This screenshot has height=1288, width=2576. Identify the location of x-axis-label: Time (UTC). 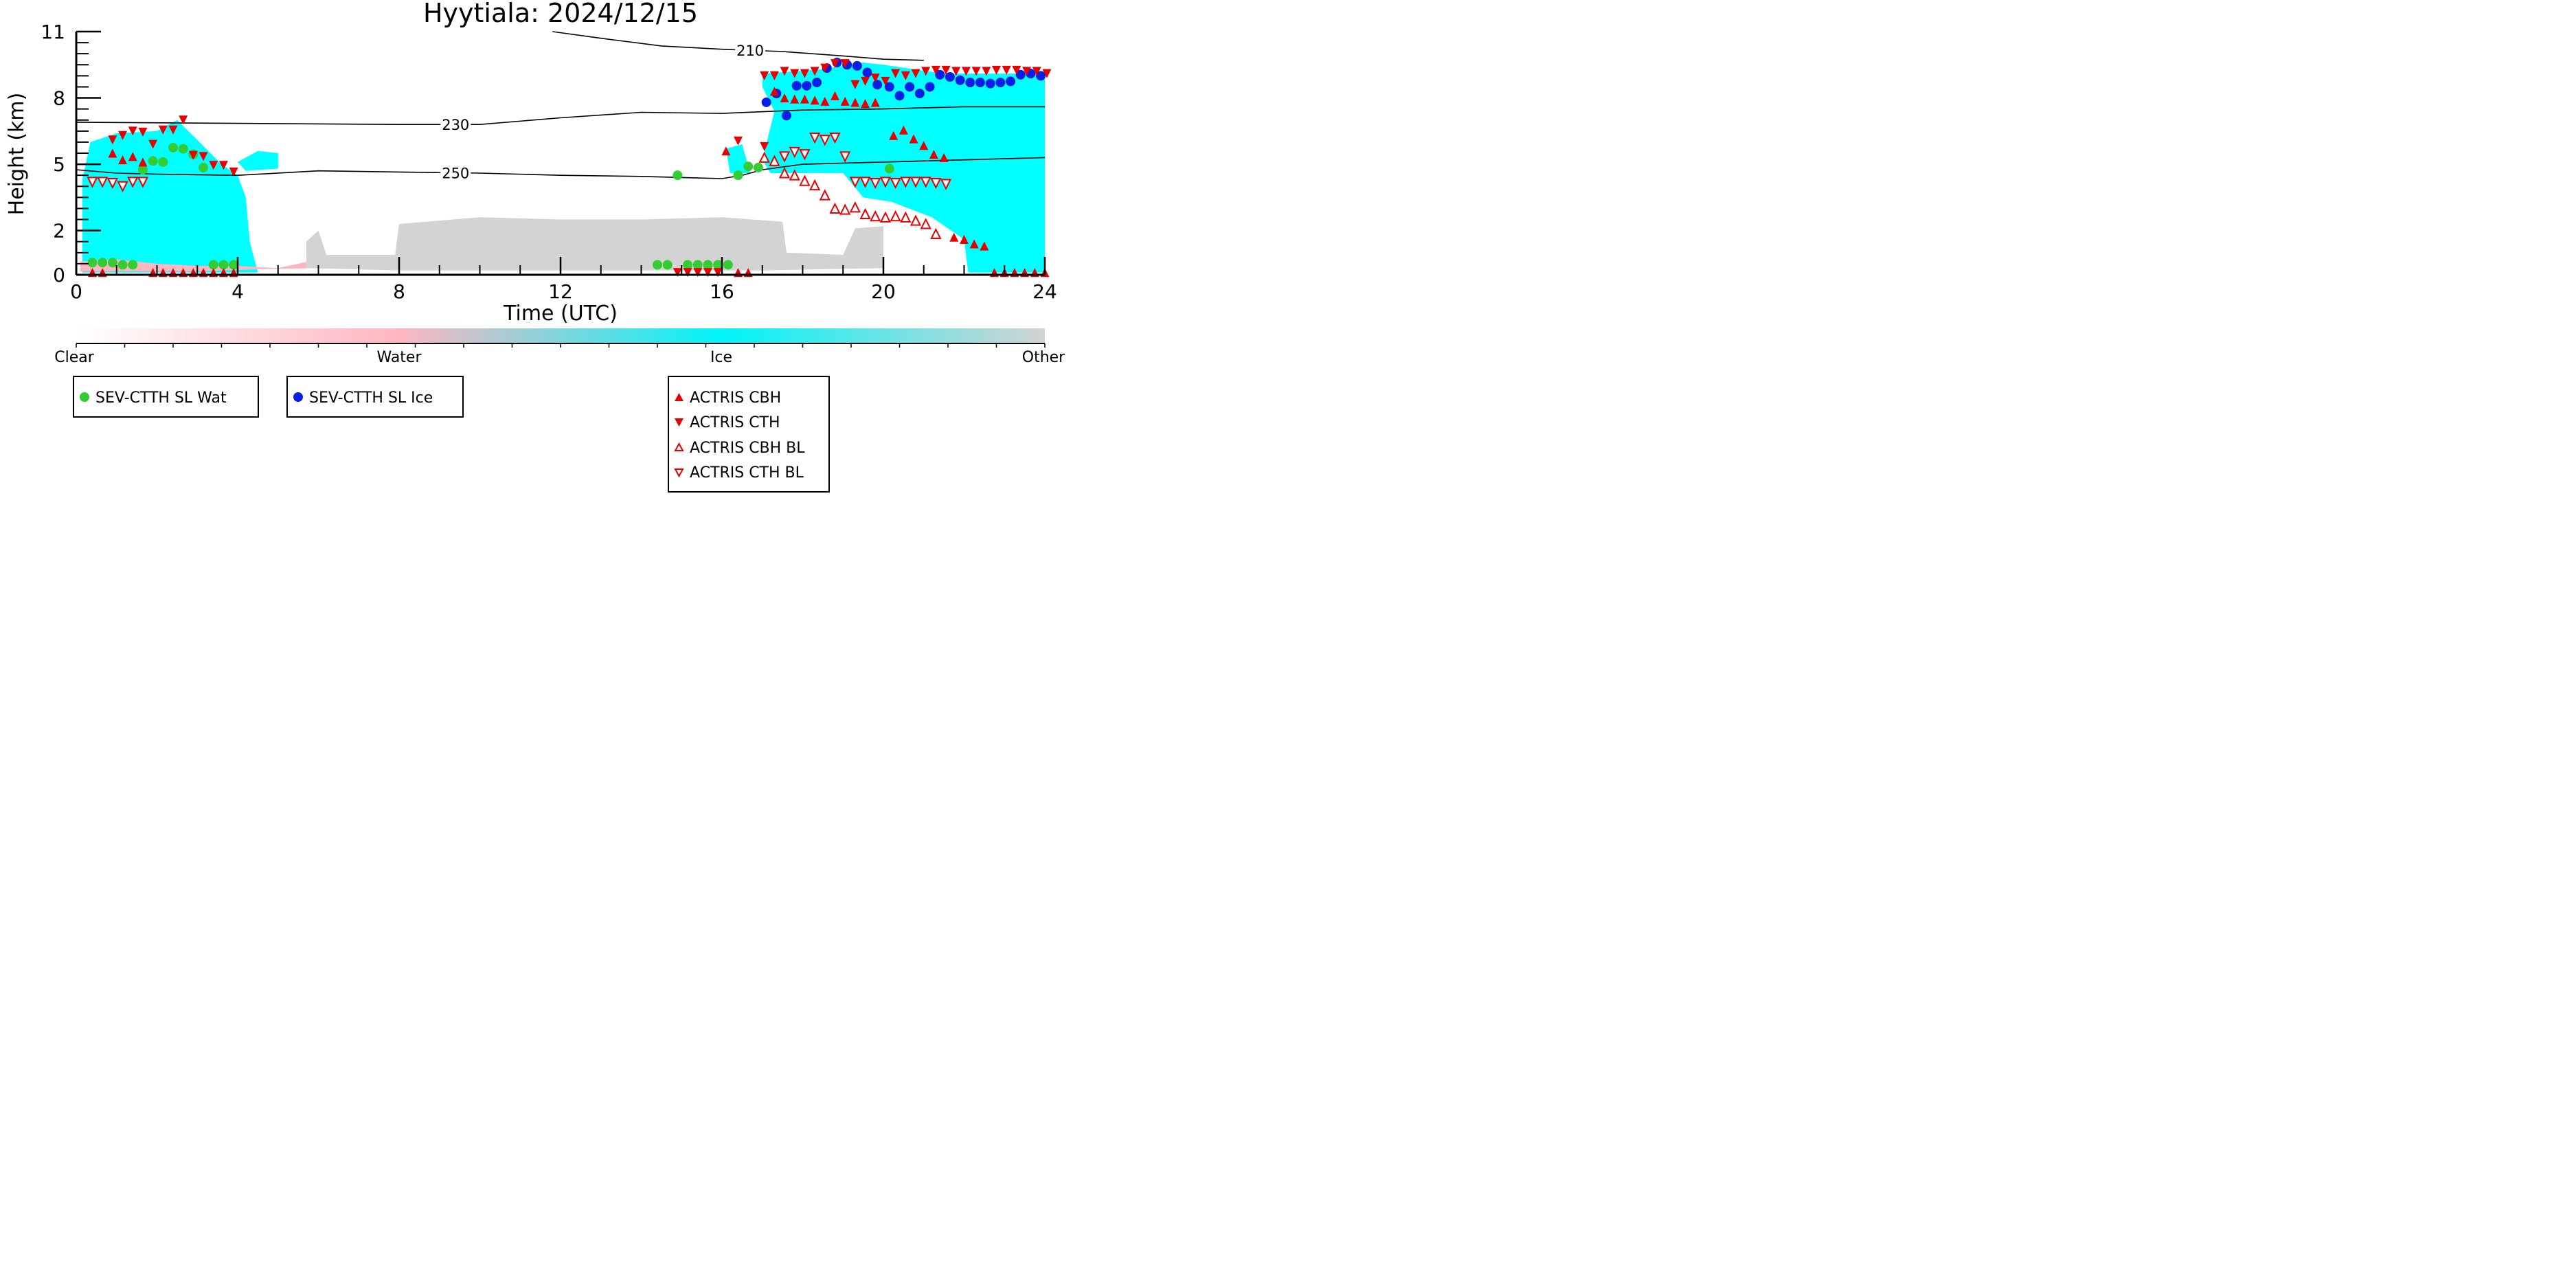
(560, 314).